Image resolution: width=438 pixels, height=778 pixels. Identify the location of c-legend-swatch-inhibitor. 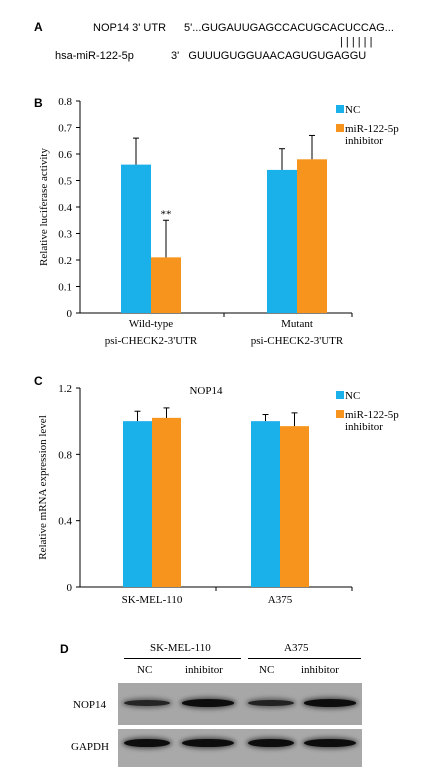
(340, 414).